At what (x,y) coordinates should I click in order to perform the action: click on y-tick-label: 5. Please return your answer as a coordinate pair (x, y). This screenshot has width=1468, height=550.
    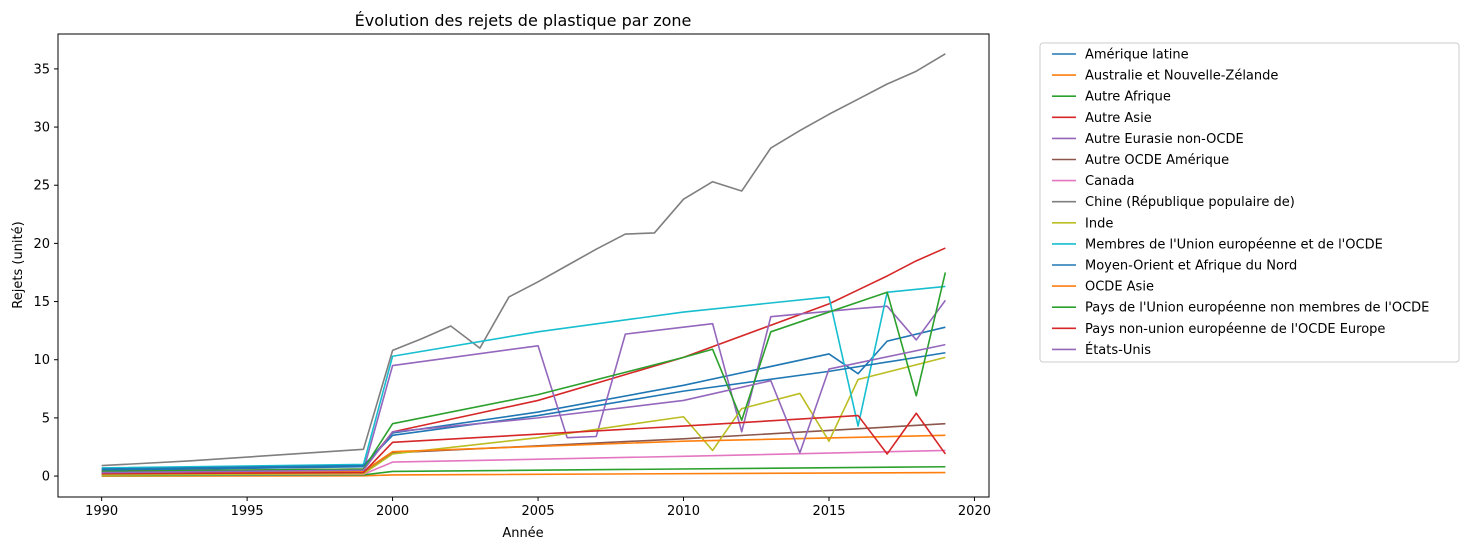
    Looking at the image, I should click on (46, 418).